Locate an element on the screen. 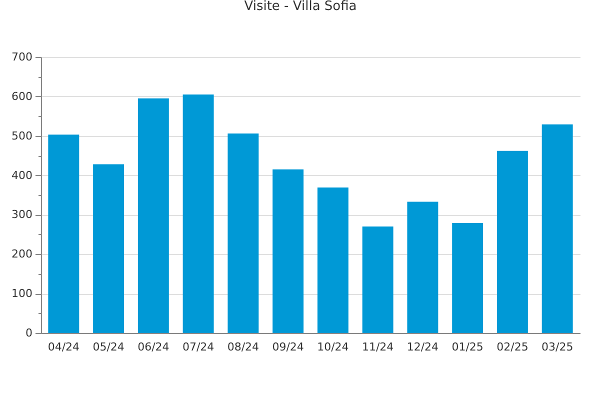 Image resolution: width=600 pixels, height=400 pixels. x-tick-label: 08/24 is located at coordinates (243, 347).